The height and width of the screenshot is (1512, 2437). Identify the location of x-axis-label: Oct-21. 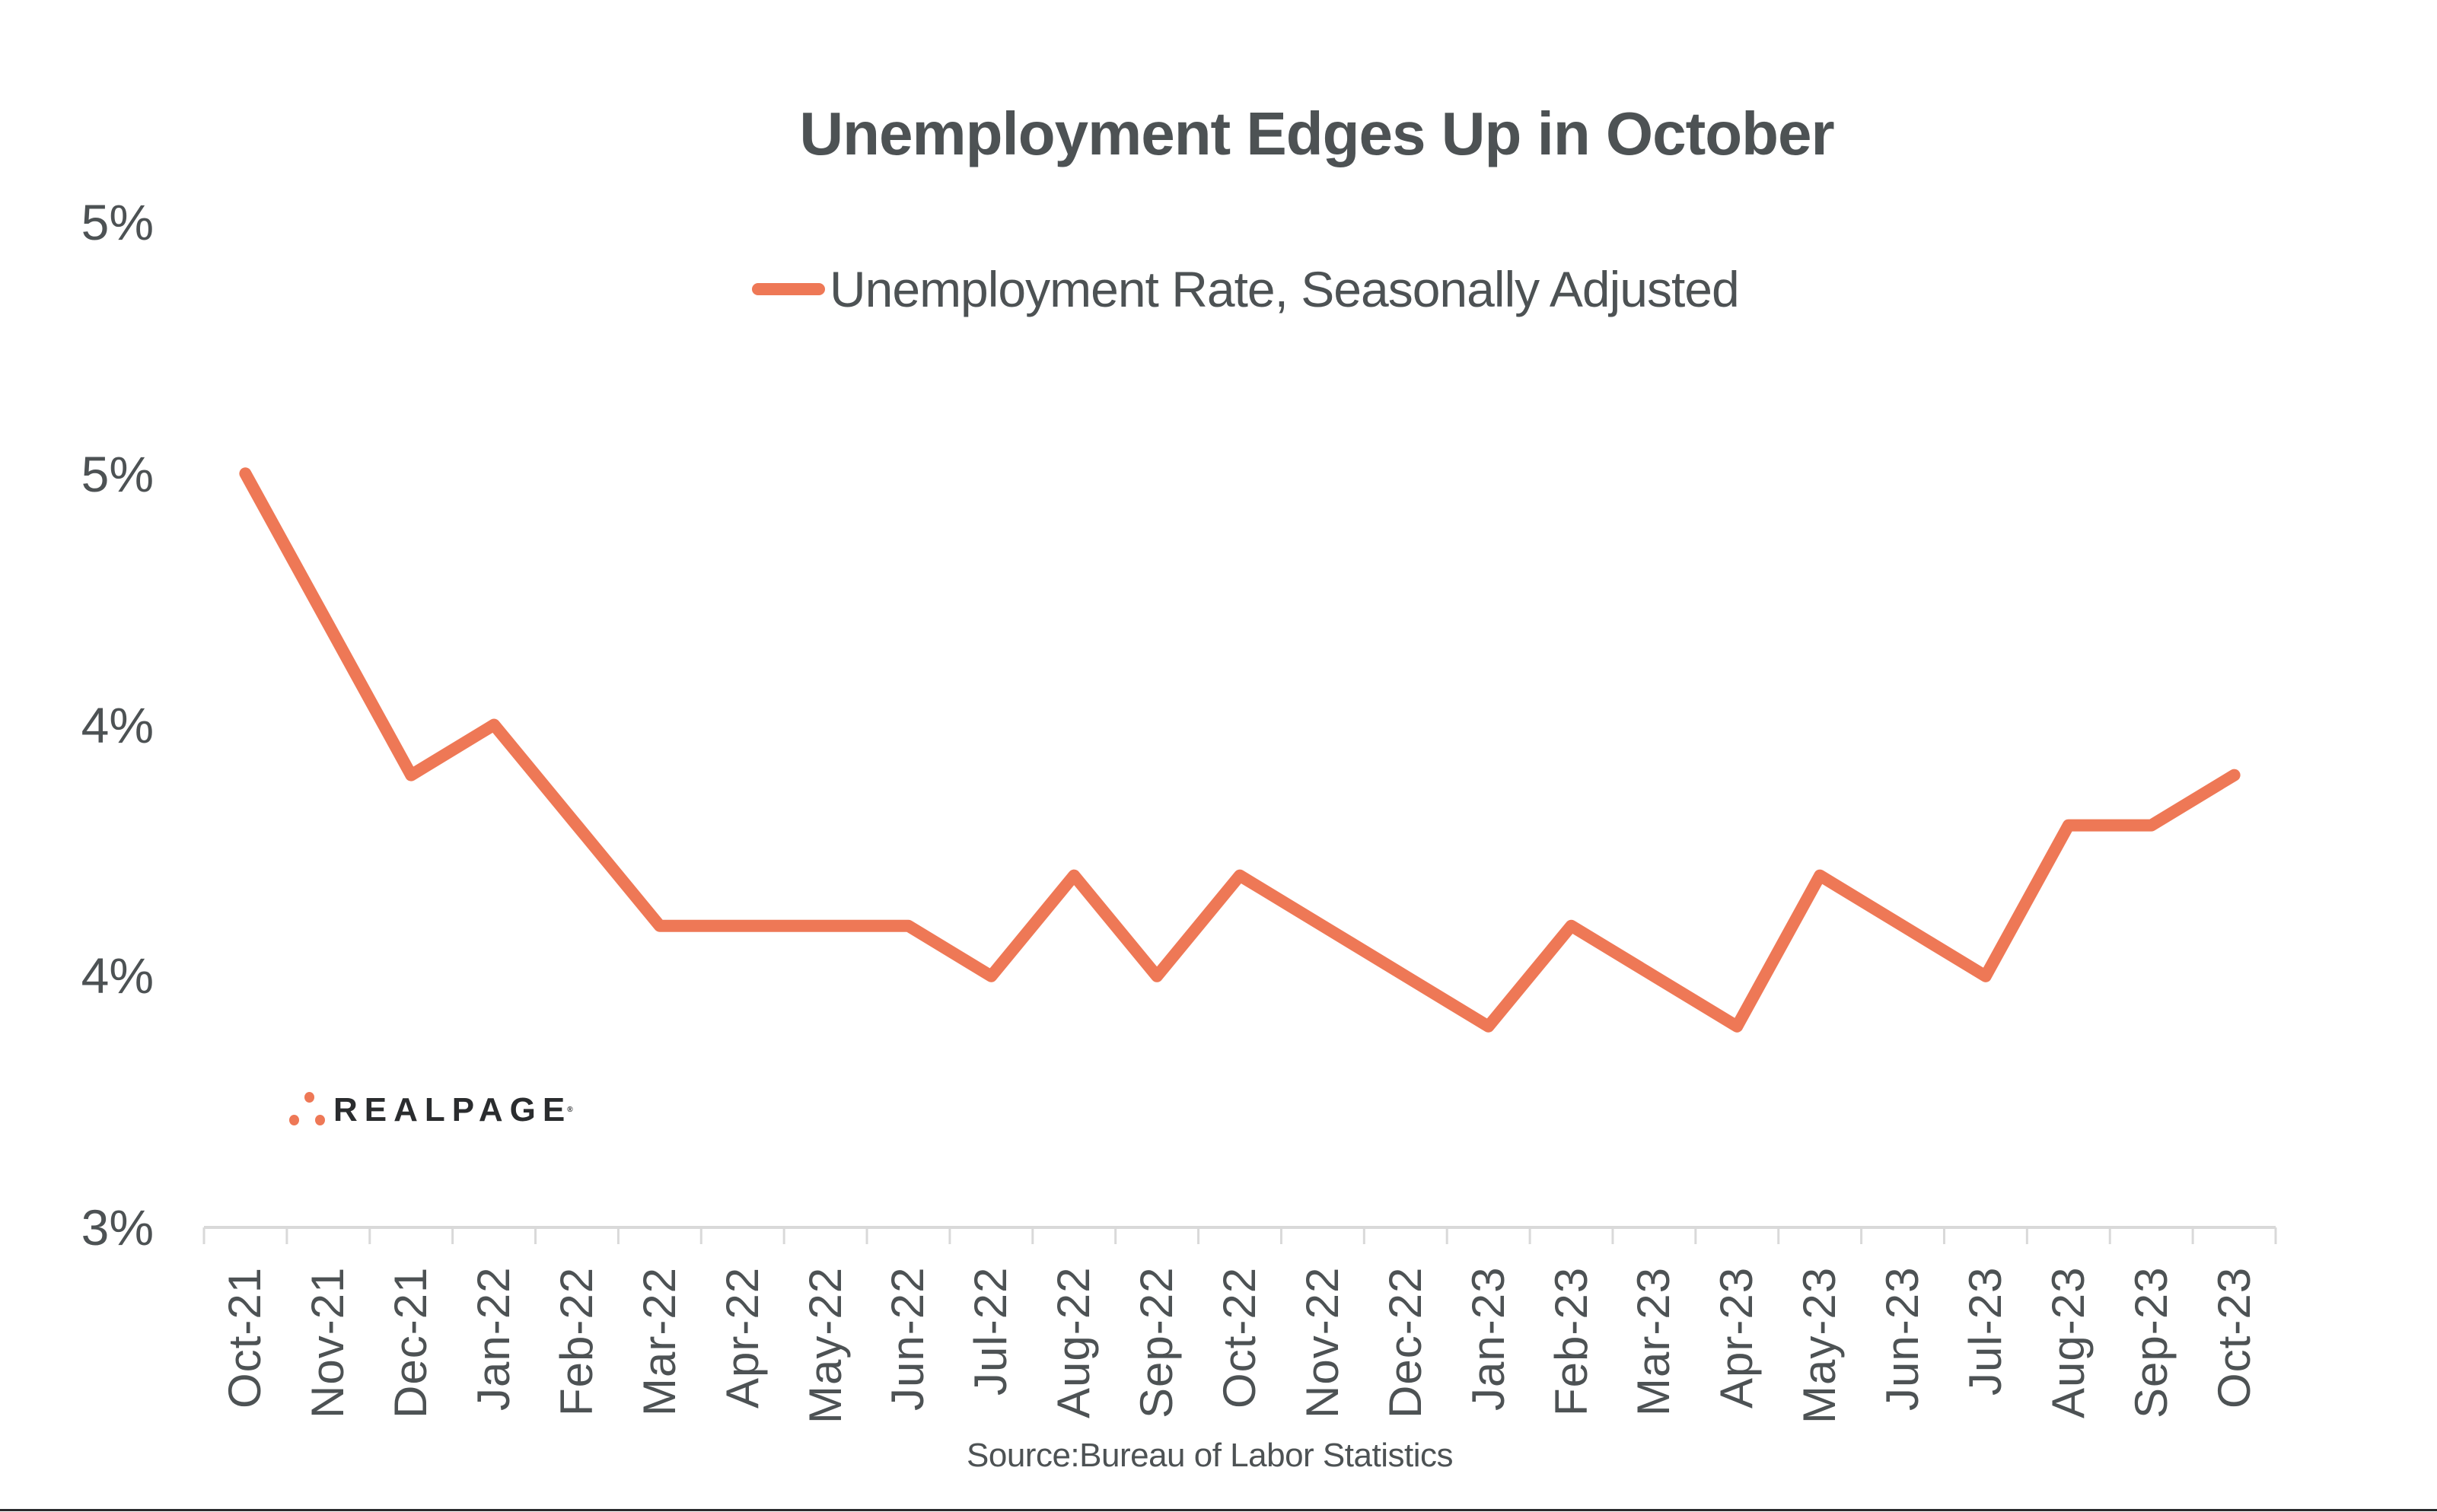
(245, 1337).